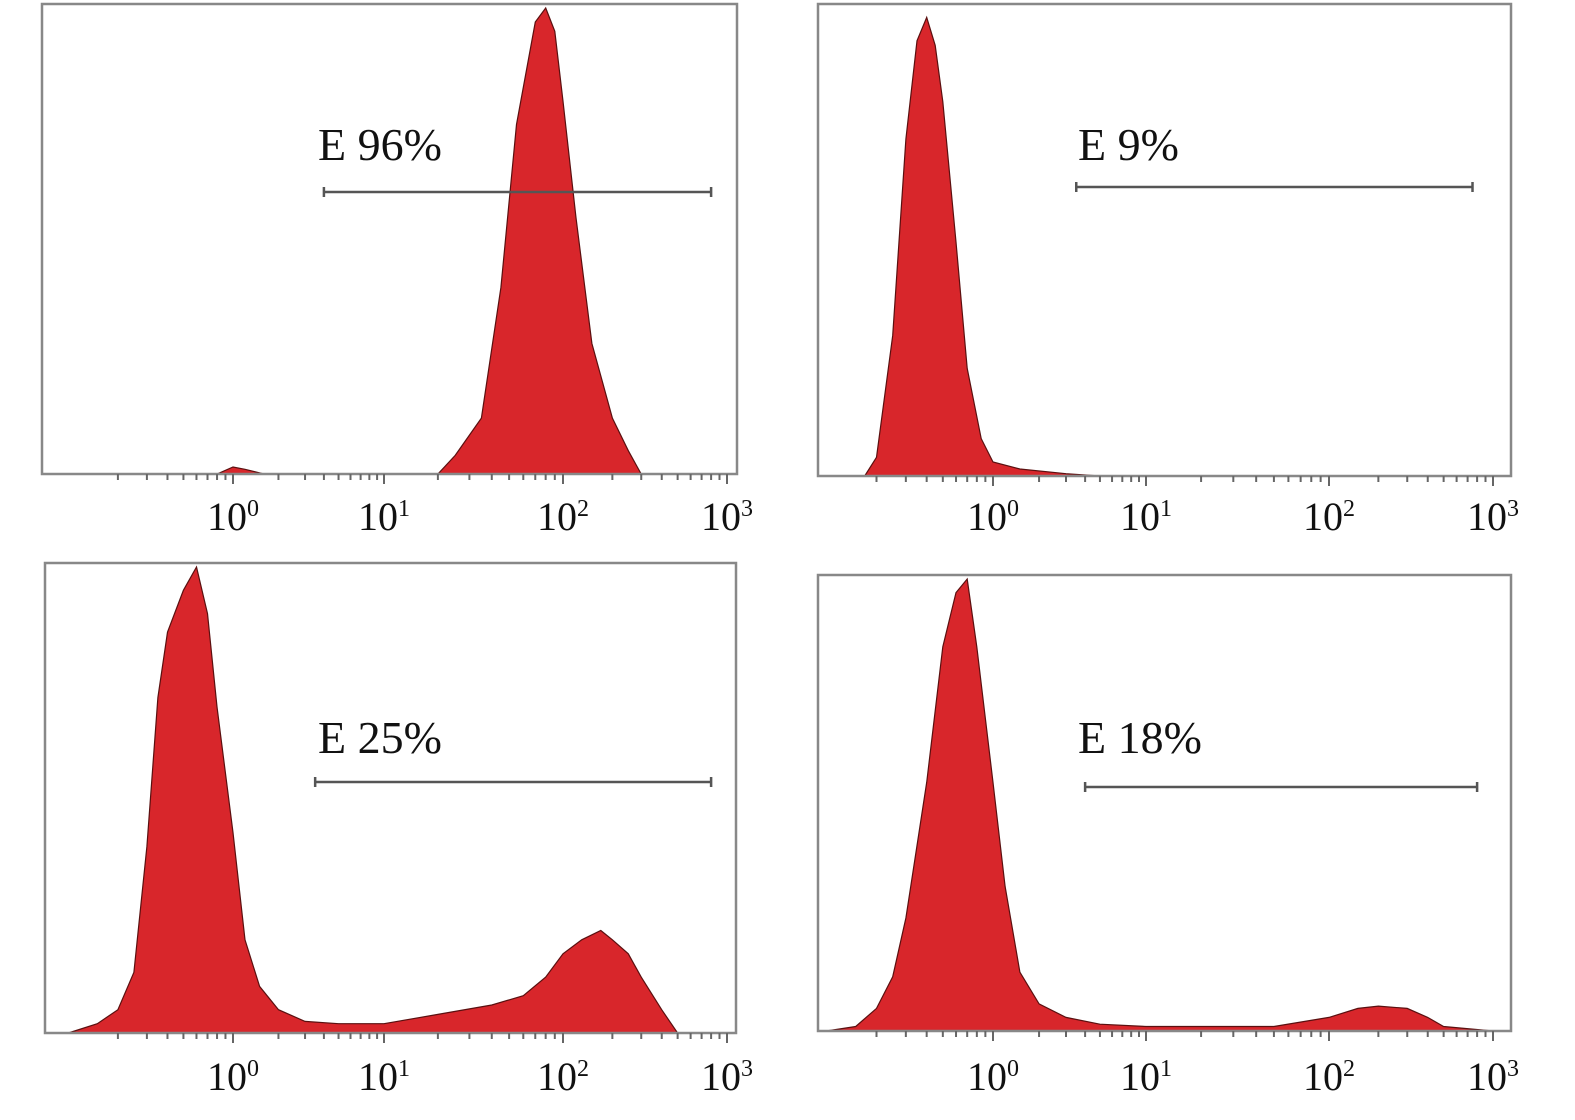  I want to click on gate-percent-label: E 25%, so click(380, 737).